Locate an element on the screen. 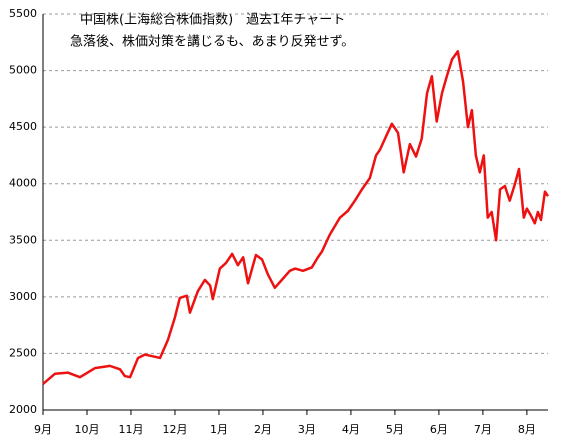 This screenshot has height=442, width=566. x-tick-label: 1月 is located at coordinates (219, 429).